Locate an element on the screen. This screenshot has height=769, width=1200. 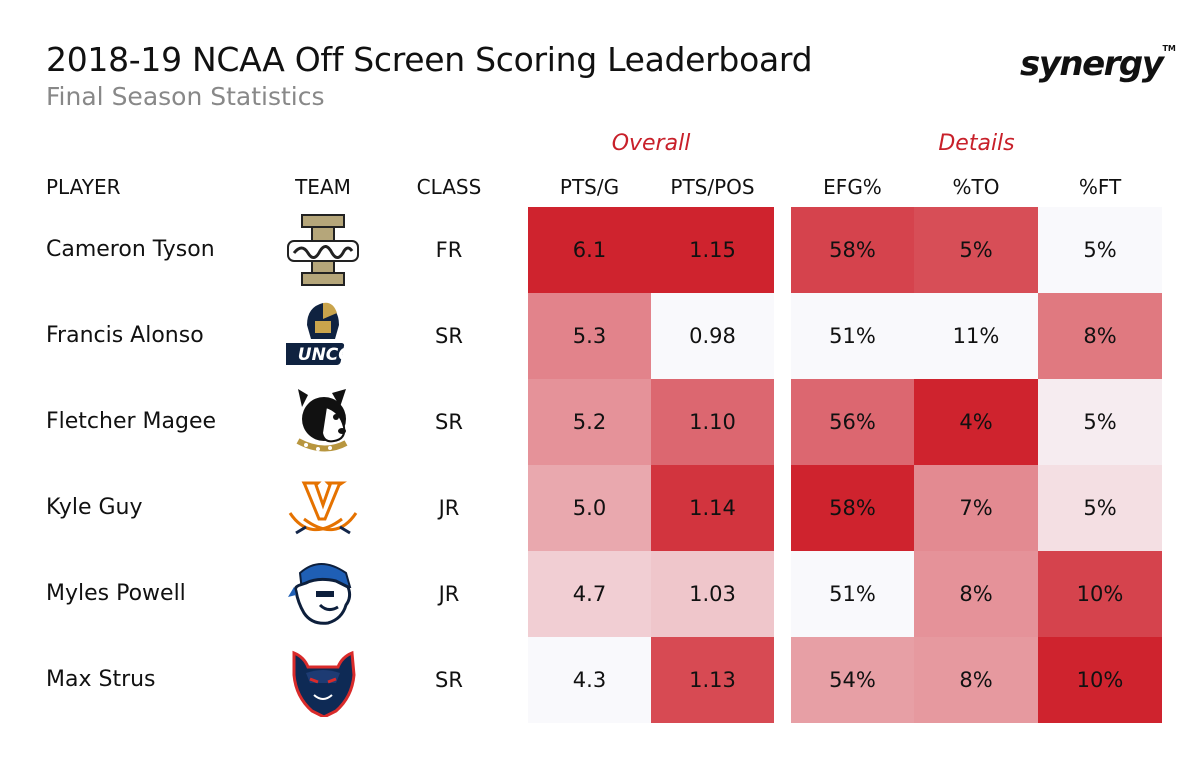
stat-cell: 6.1 is located at coordinates (589, 250).